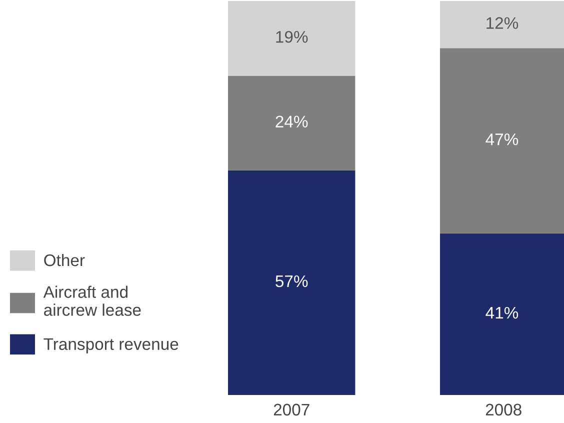 This screenshot has height=423, width=564. I want to click on x-tick-label: 2007, so click(292, 410).